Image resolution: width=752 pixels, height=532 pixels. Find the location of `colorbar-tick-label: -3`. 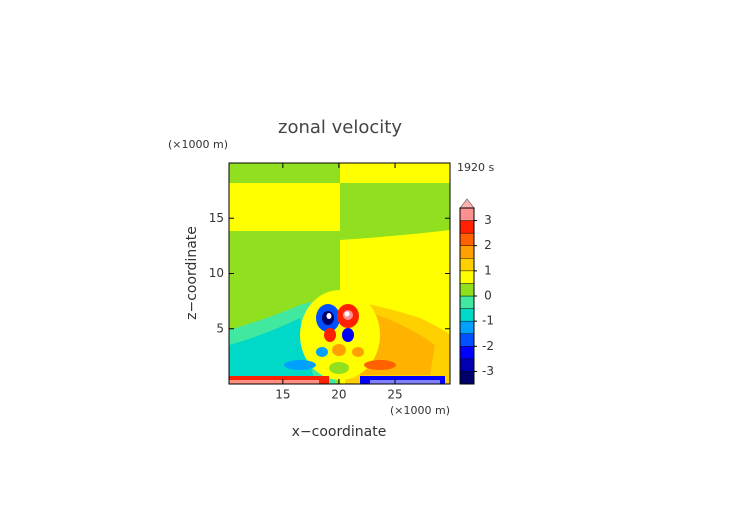

colorbar-tick-label: -3 is located at coordinates (488, 371).